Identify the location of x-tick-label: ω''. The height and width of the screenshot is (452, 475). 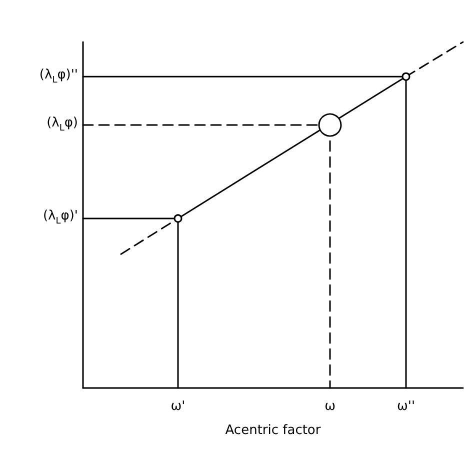
(406, 406).